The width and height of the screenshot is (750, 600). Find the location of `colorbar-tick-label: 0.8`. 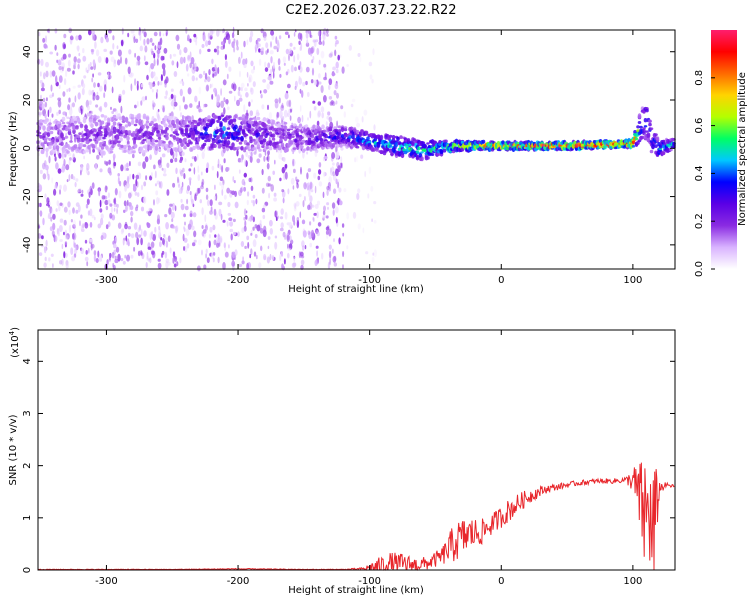

colorbar-tick-label: 0.8 is located at coordinates (699, 78).